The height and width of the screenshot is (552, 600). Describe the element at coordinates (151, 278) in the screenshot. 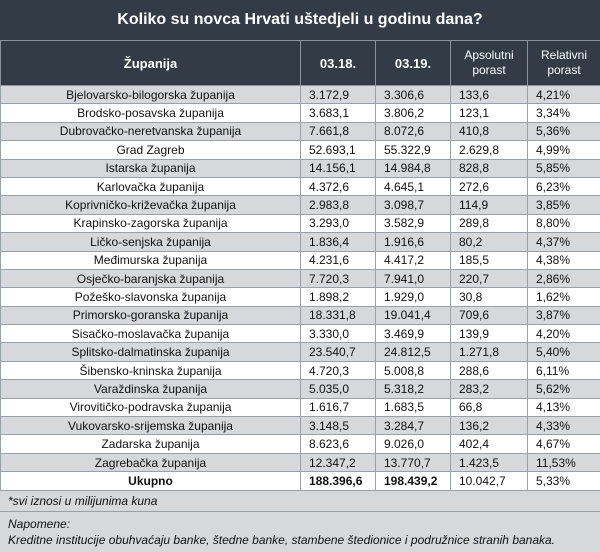

I see `county-name: Osječko-baranjska županija` at that location.